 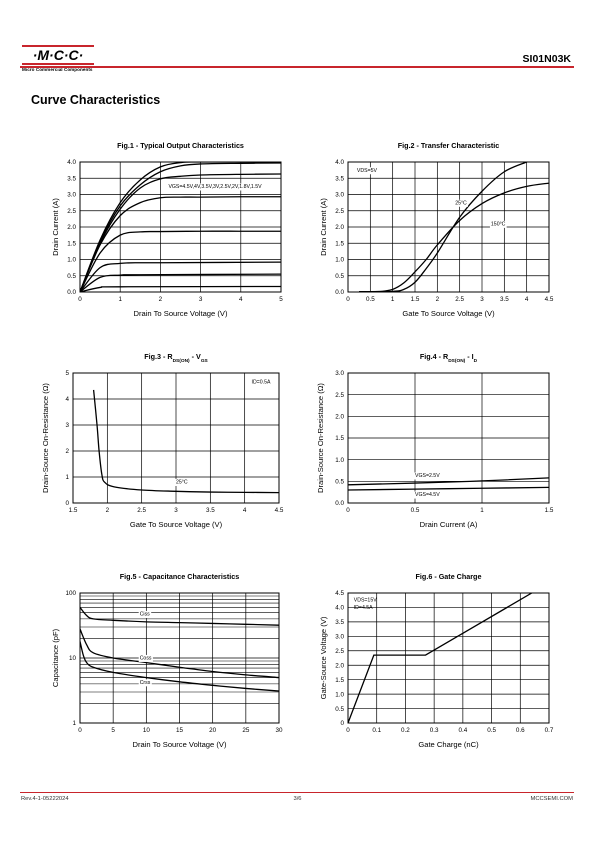 I want to click on chart-title-part: Fig.3 - R, so click(x=158, y=356).